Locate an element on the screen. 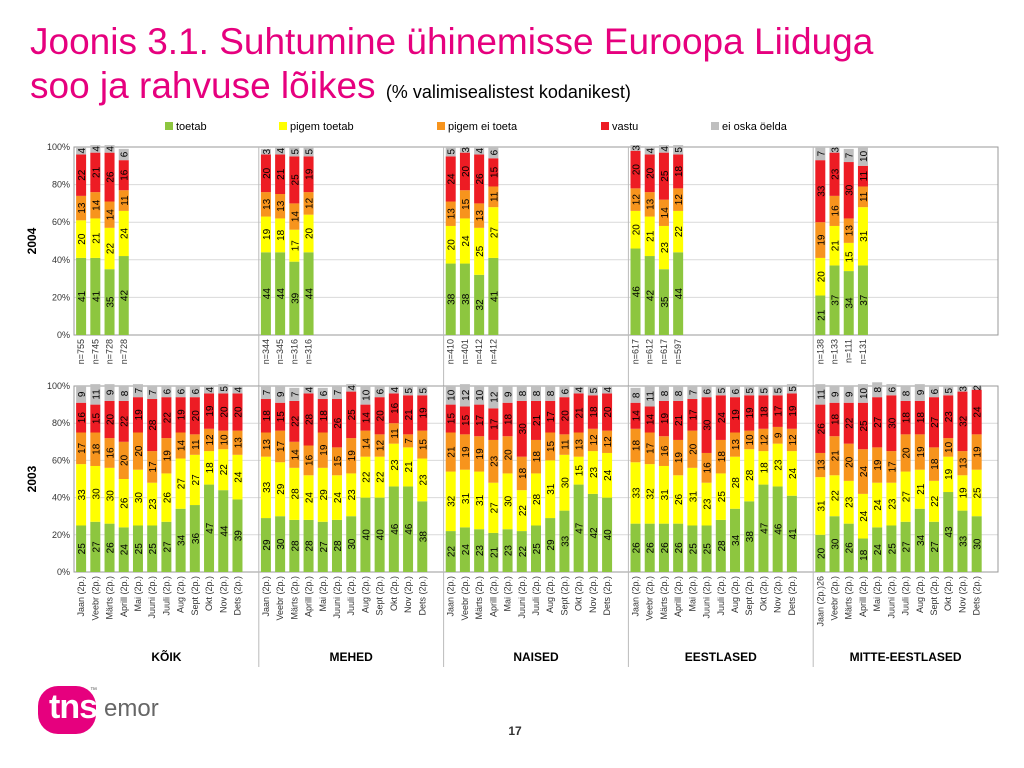 The height and width of the screenshot is (768, 1024). bar-value-label: 9 is located at coordinates (836, 394).